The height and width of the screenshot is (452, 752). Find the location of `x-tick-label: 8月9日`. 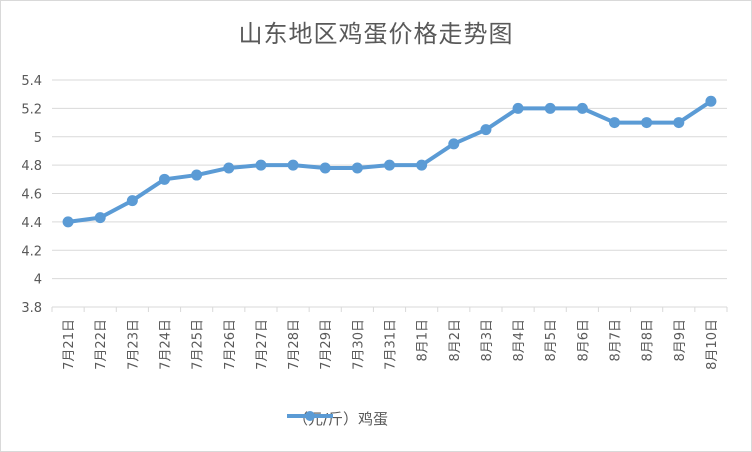

x-tick-label: 8月9日 is located at coordinates (680, 340).